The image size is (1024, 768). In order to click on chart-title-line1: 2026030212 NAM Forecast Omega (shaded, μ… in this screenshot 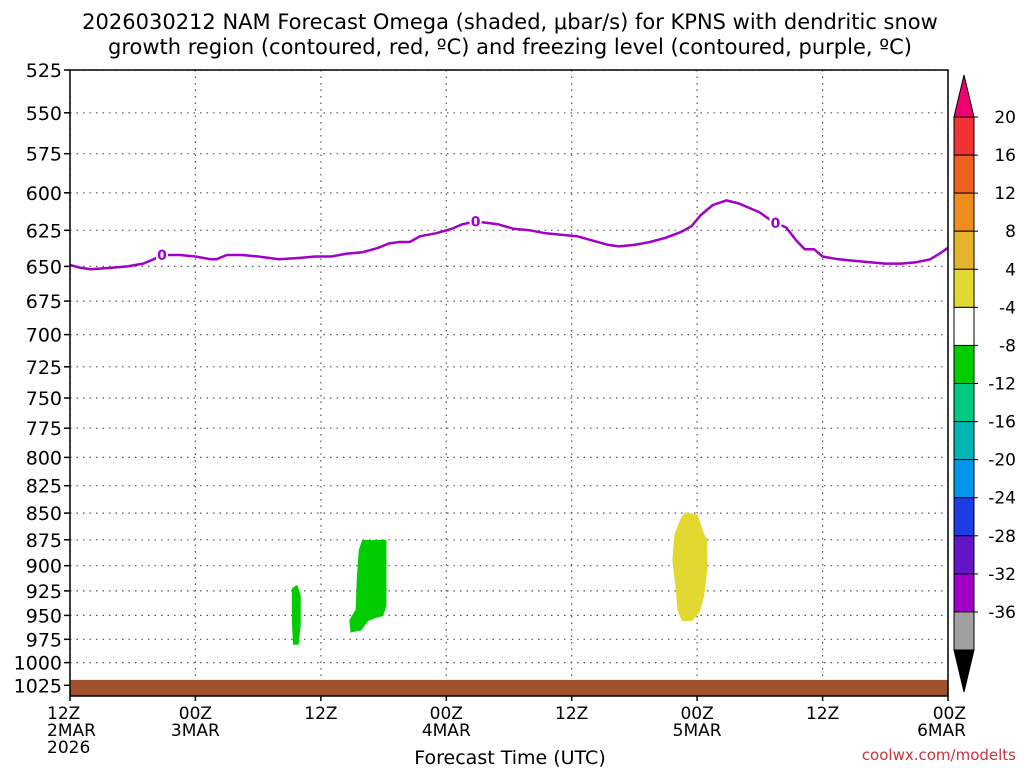, I will do `click(510, 22)`.